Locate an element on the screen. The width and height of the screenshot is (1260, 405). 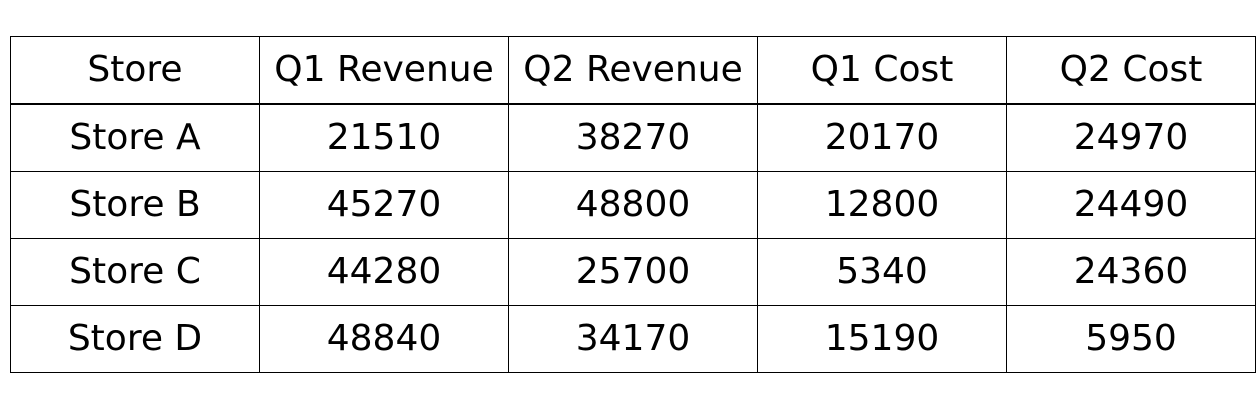
table-cell: Store A is located at coordinates (135, 137).